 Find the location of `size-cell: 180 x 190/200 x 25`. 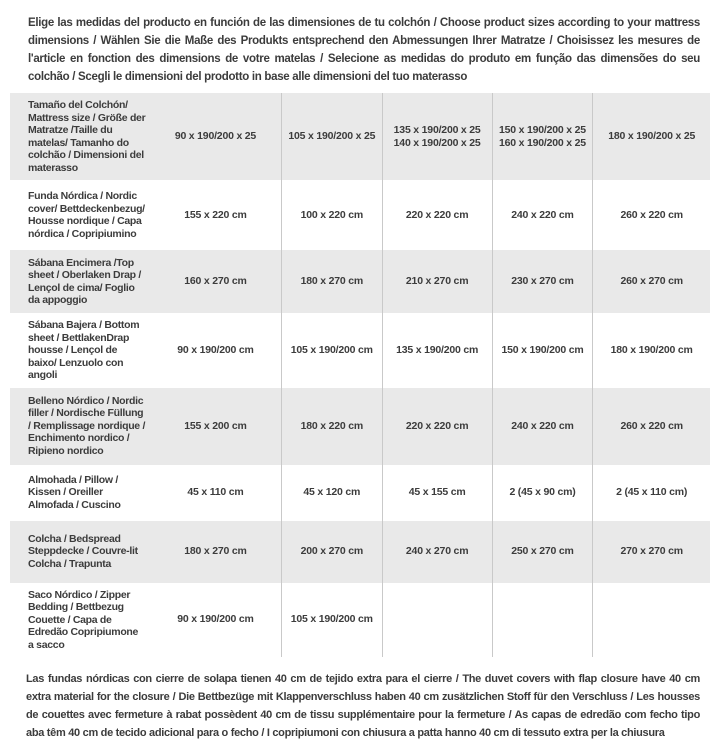

size-cell: 180 x 190/200 x 25 is located at coordinates (651, 136).